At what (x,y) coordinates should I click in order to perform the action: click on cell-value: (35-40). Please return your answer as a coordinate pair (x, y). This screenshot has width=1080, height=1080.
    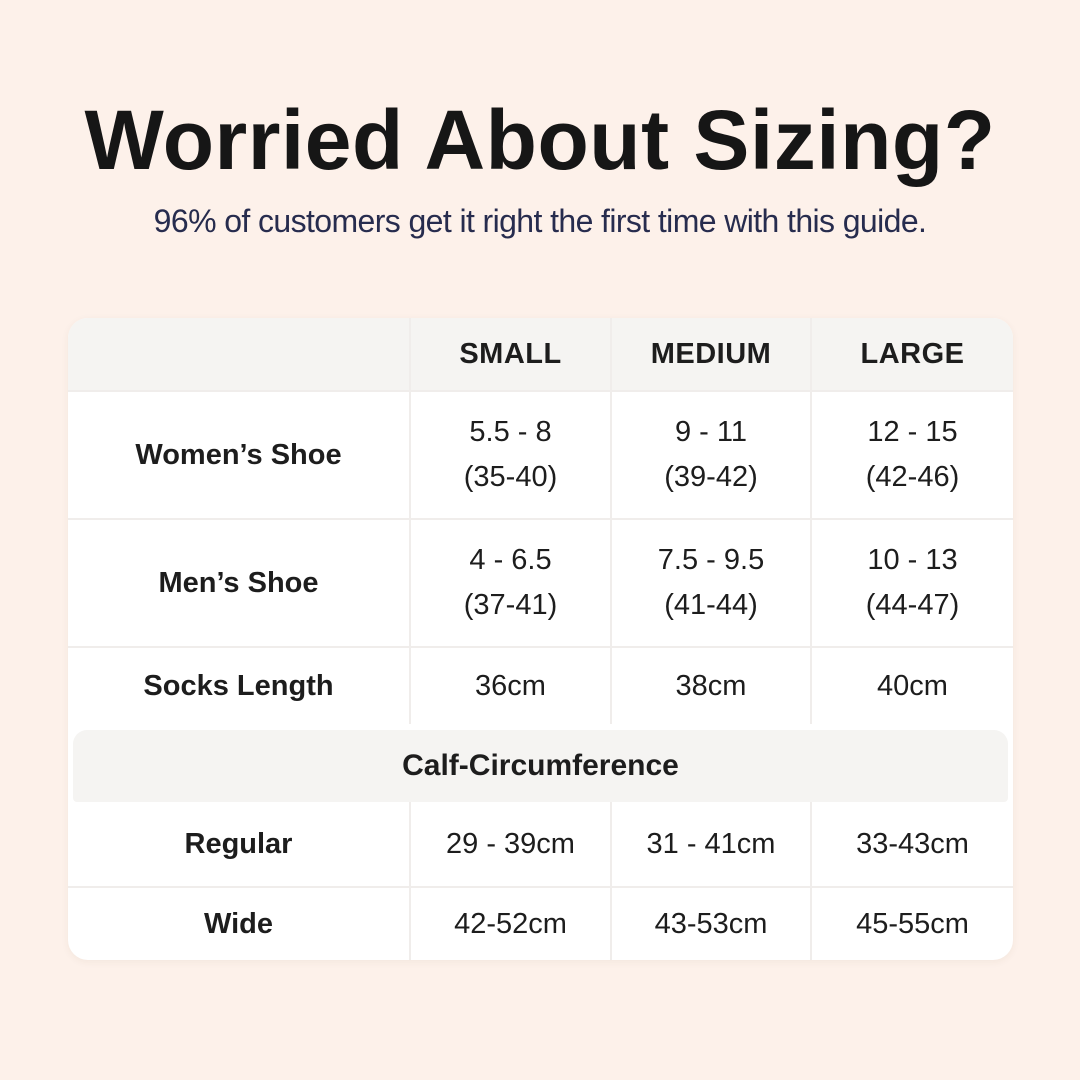
    Looking at the image, I should click on (510, 477).